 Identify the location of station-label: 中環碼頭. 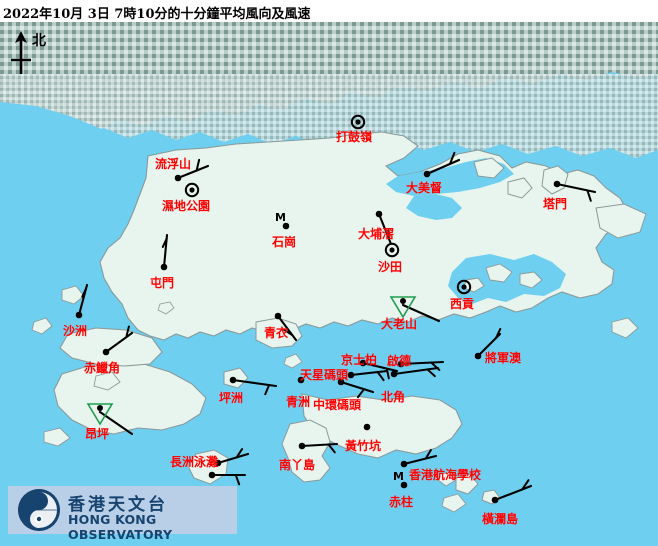
(337, 405).